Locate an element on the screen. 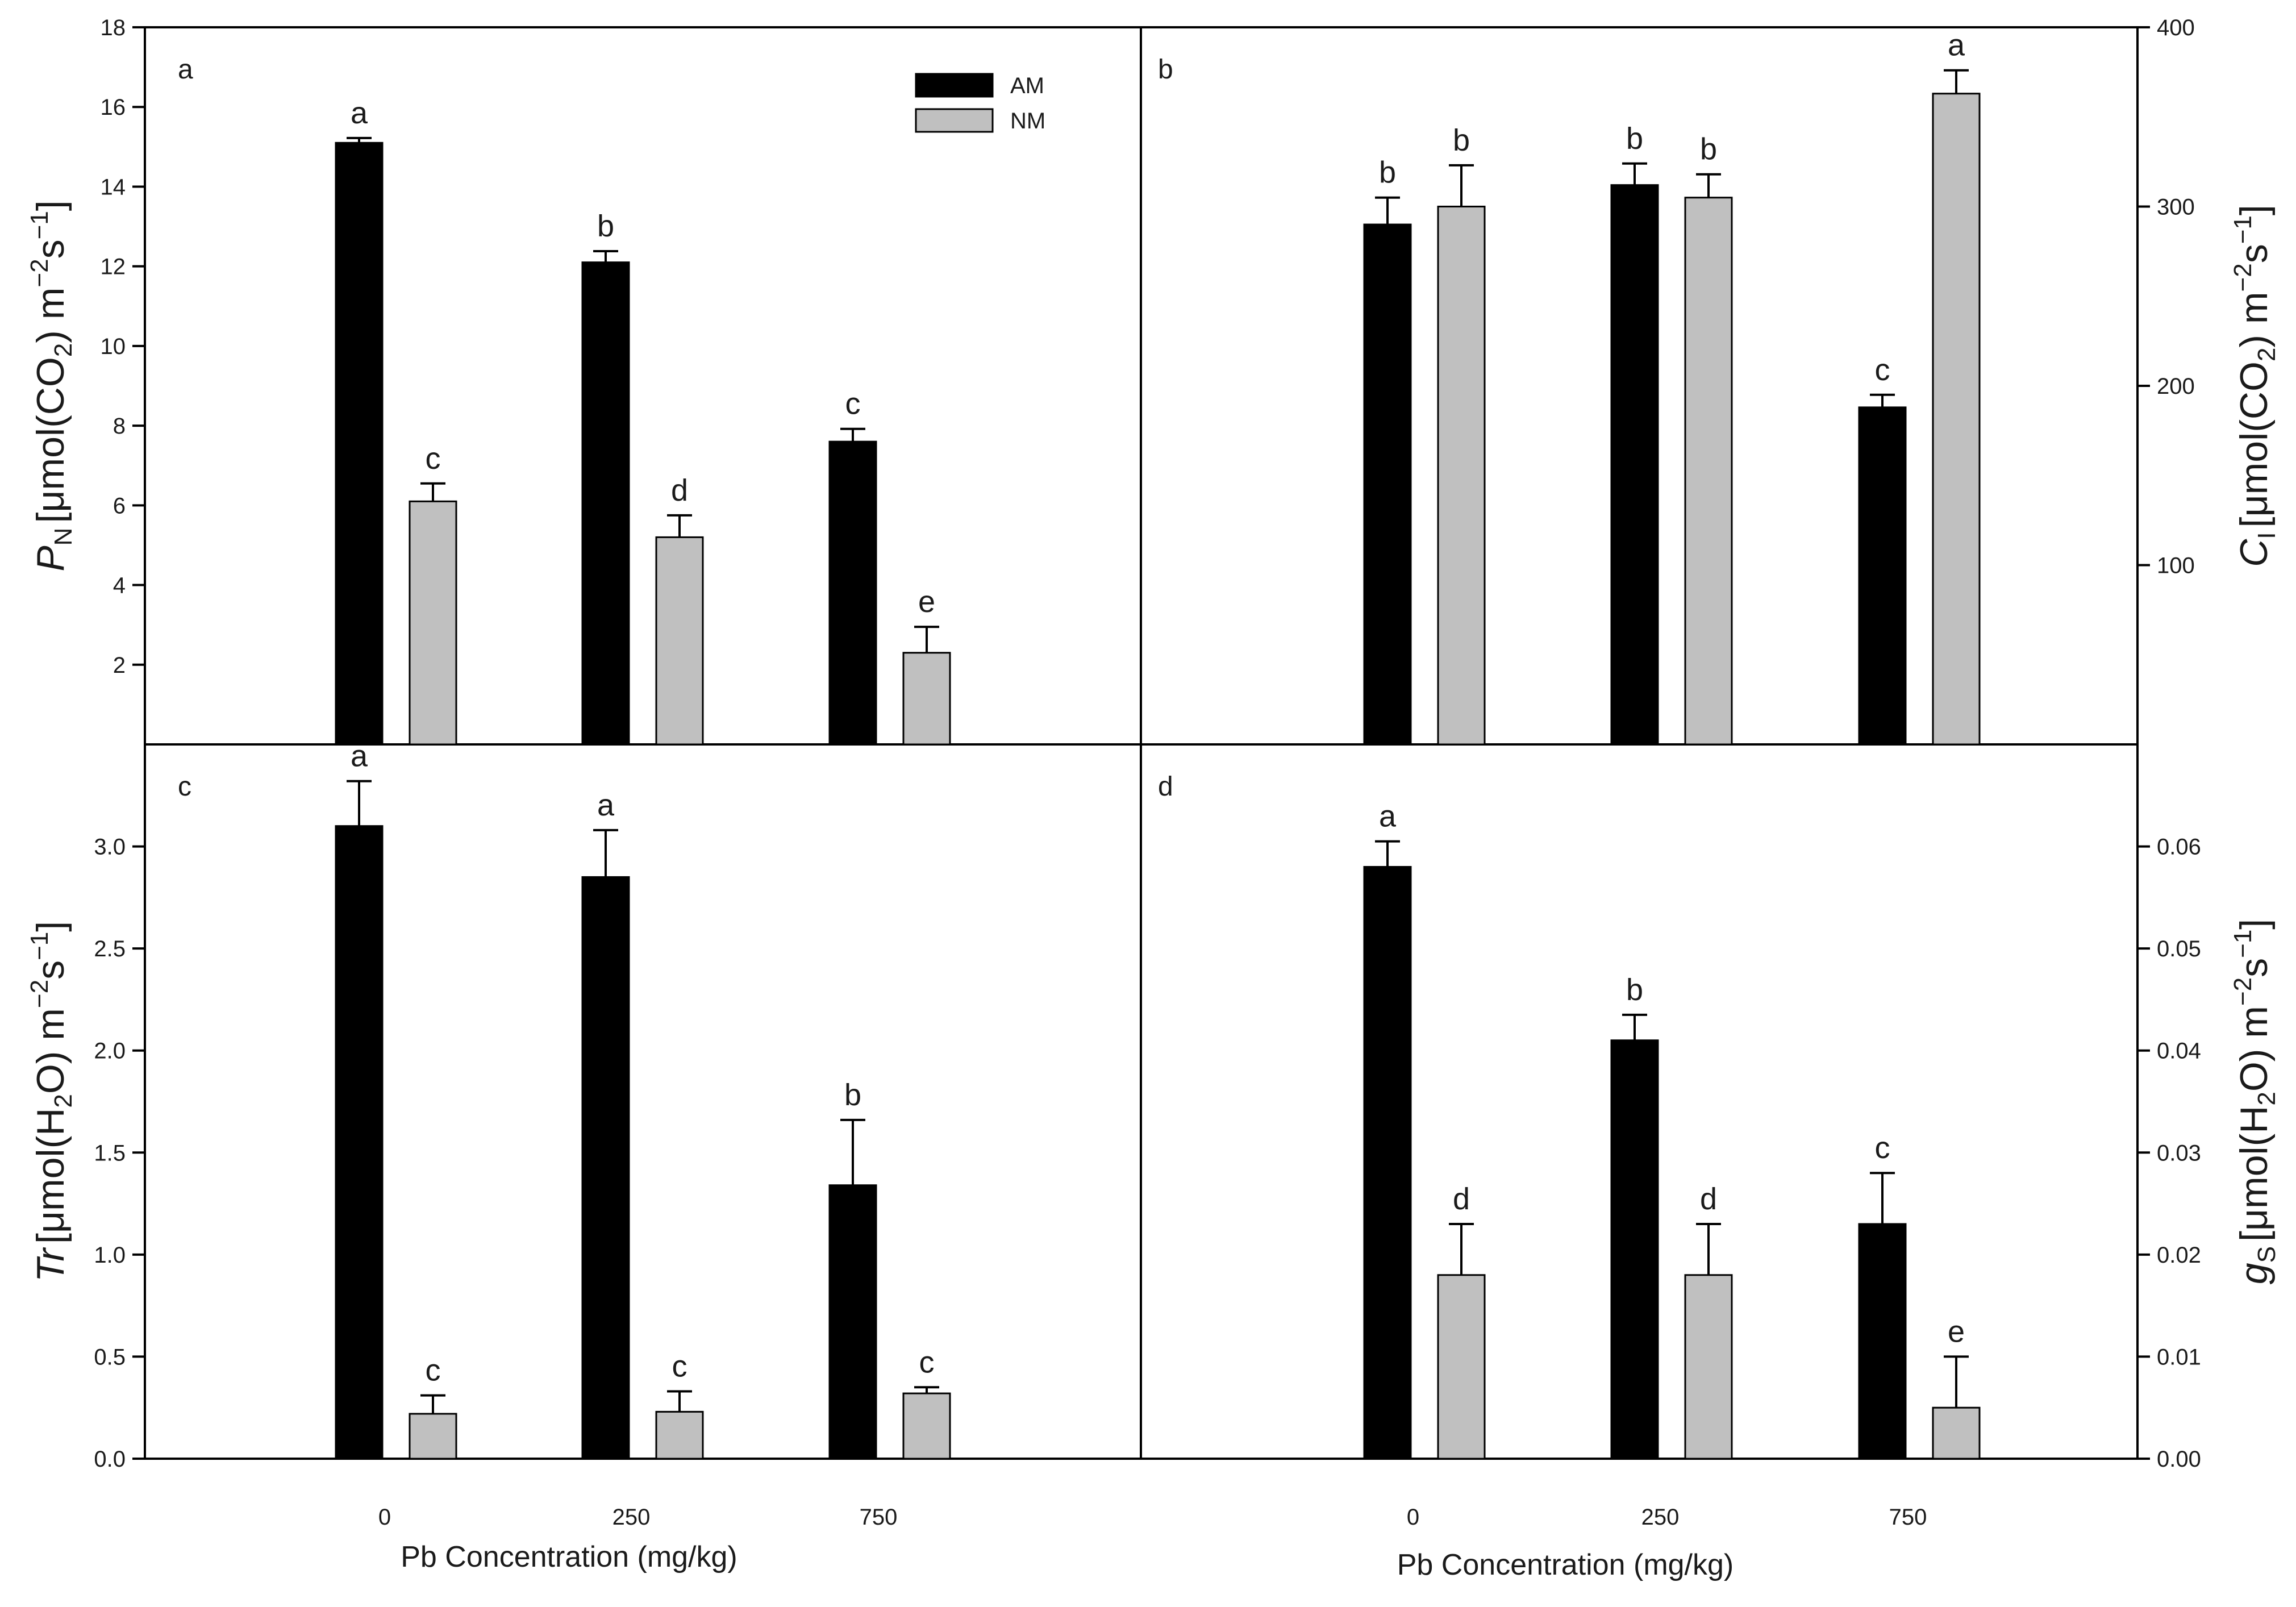 The width and height of the screenshot is (2296, 1607). y-tick-label: 0.01 is located at coordinates (2179, 1356).